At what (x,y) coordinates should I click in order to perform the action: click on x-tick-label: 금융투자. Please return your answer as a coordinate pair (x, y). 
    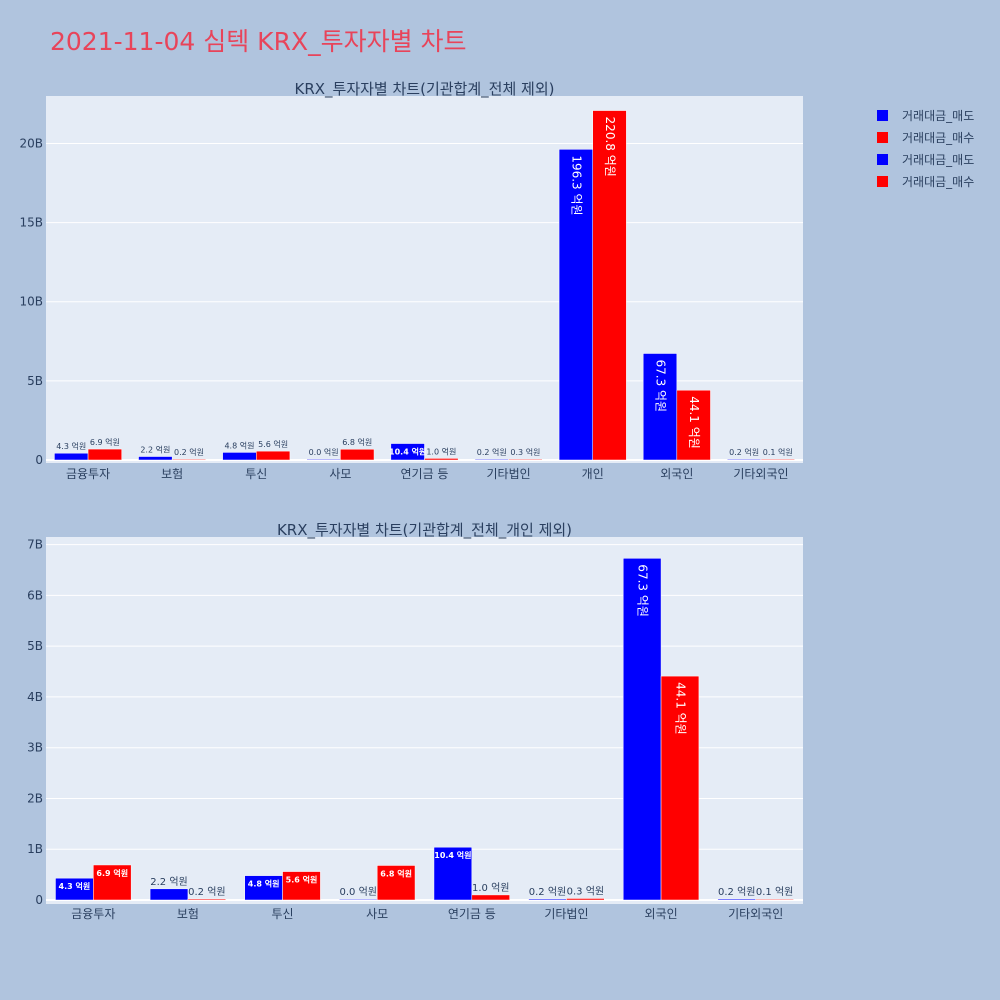
    Looking at the image, I should click on (93, 914).